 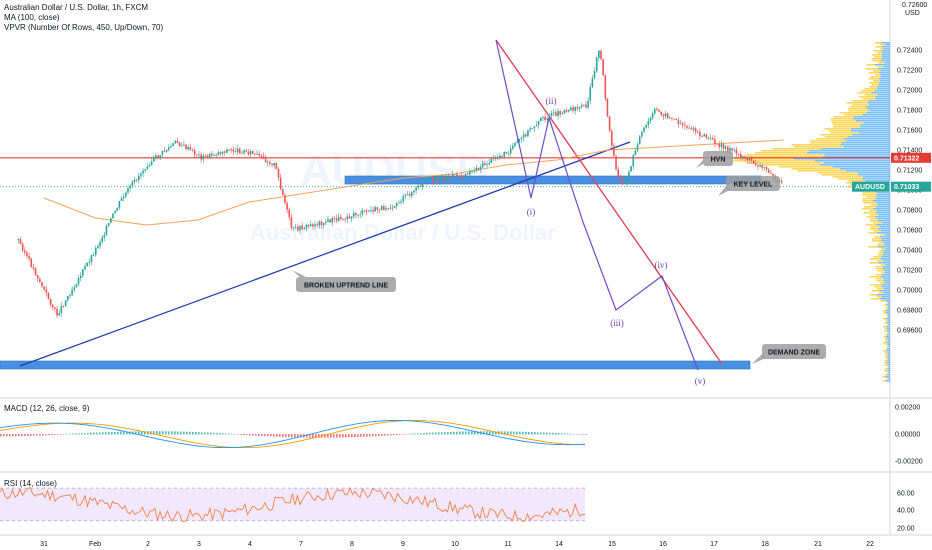 I want to click on axis-top-tick: 0.72600, so click(x=914, y=5).